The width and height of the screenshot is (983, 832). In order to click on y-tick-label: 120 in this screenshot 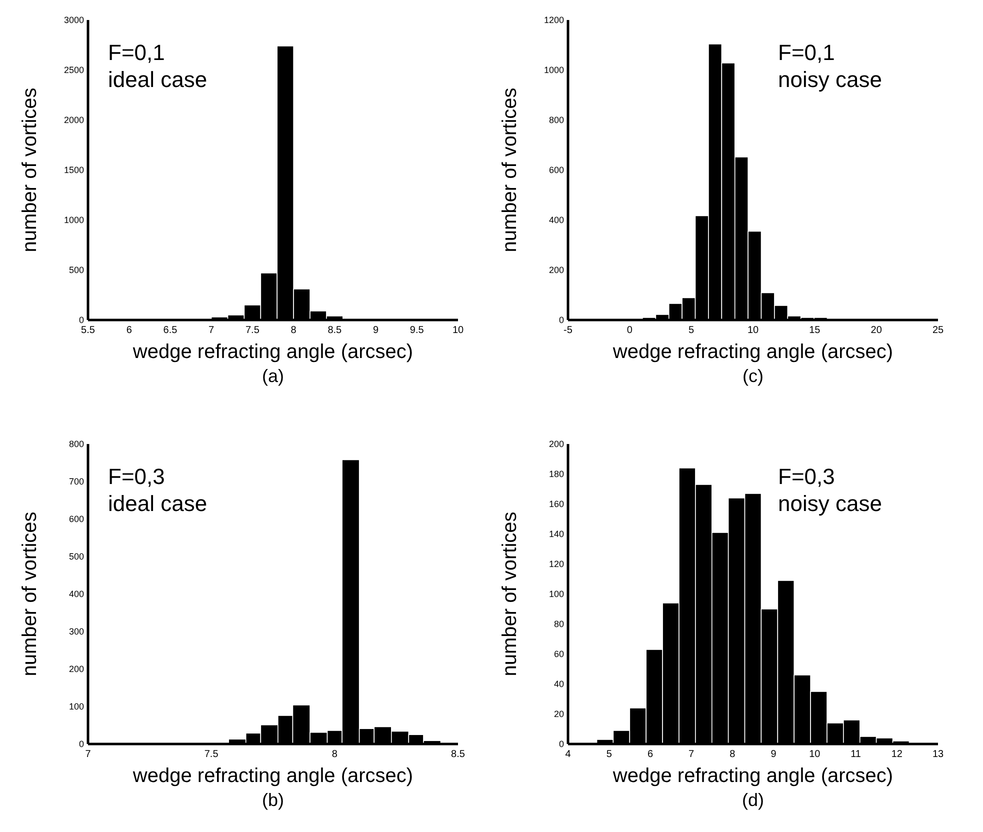, I will do `click(556, 564)`.